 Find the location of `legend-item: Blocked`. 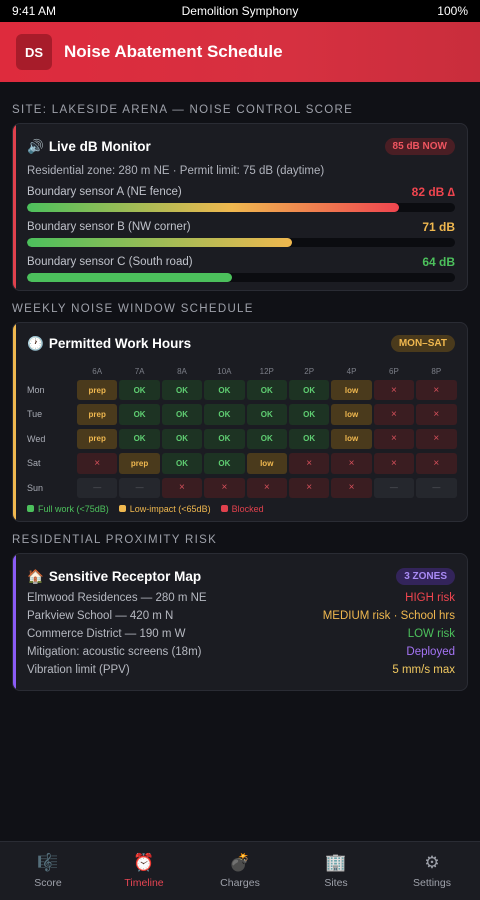

legend-item: Blocked is located at coordinates (242, 509).